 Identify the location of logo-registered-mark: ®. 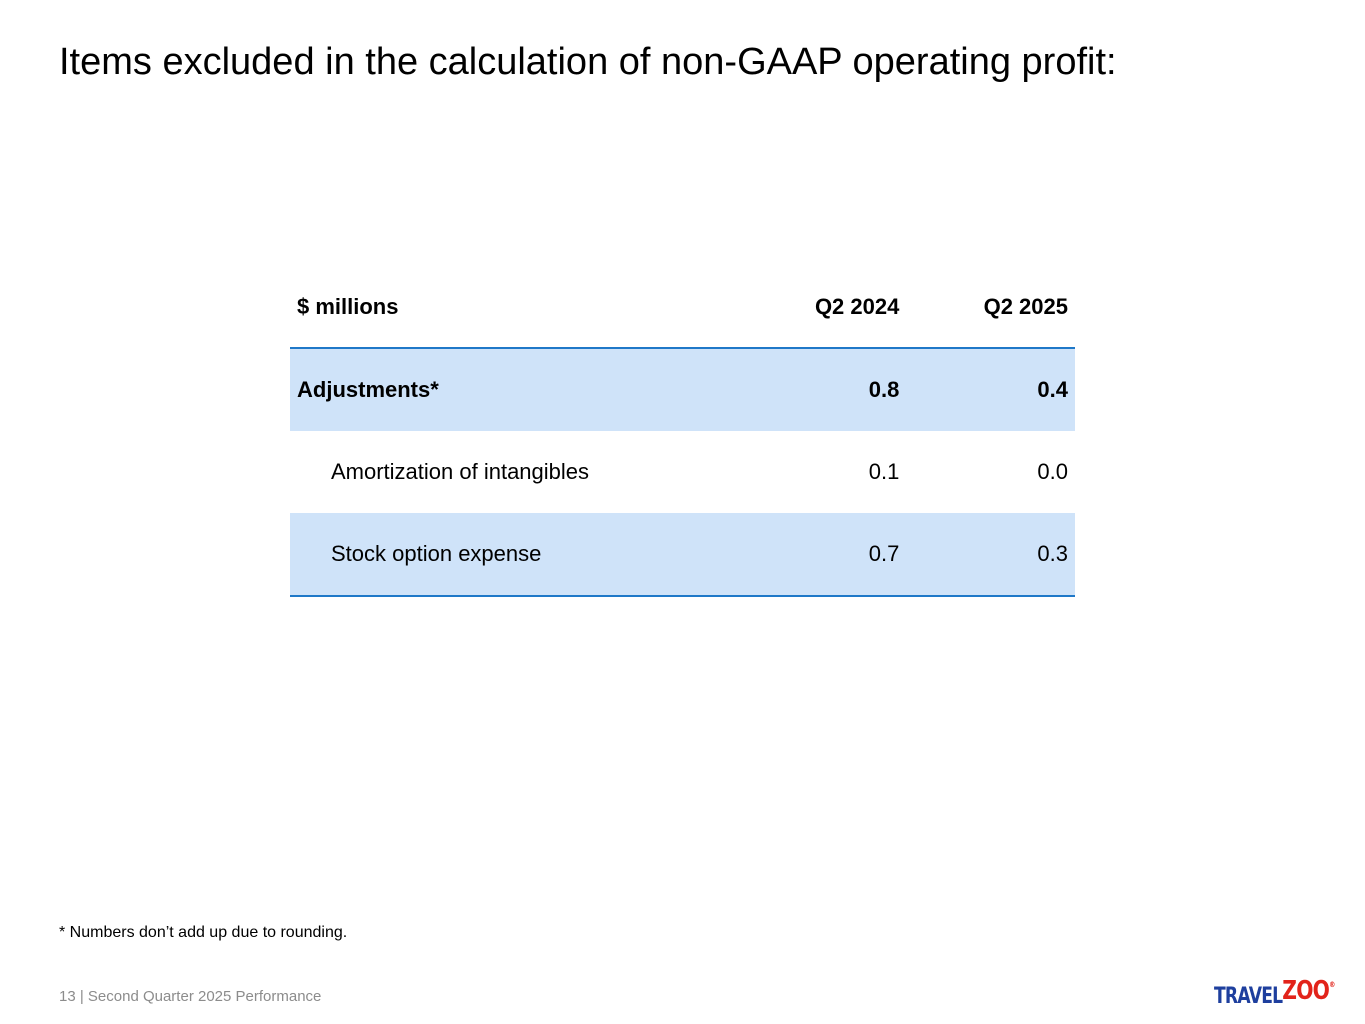
(1332, 984).